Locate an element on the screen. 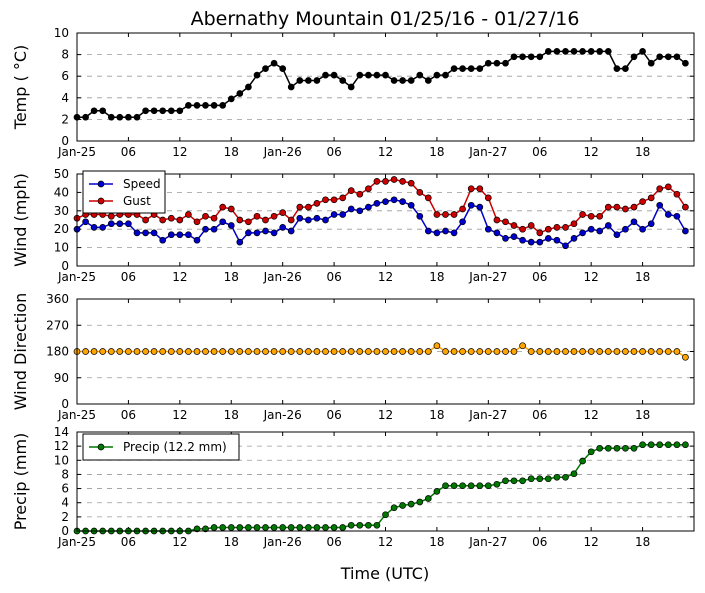  y-tick-label: 14 is located at coordinates (61, 432).